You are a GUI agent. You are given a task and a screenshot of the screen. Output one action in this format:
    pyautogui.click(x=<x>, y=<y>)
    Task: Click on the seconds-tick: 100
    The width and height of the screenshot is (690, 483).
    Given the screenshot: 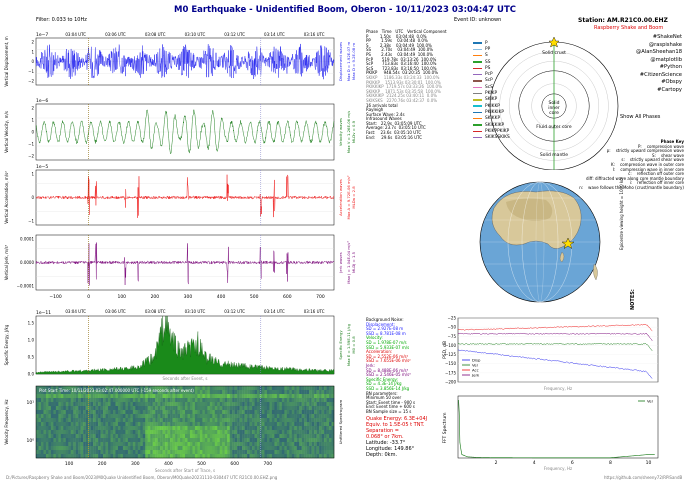 What is the action you would take?
    pyautogui.click(x=121, y=297)
    